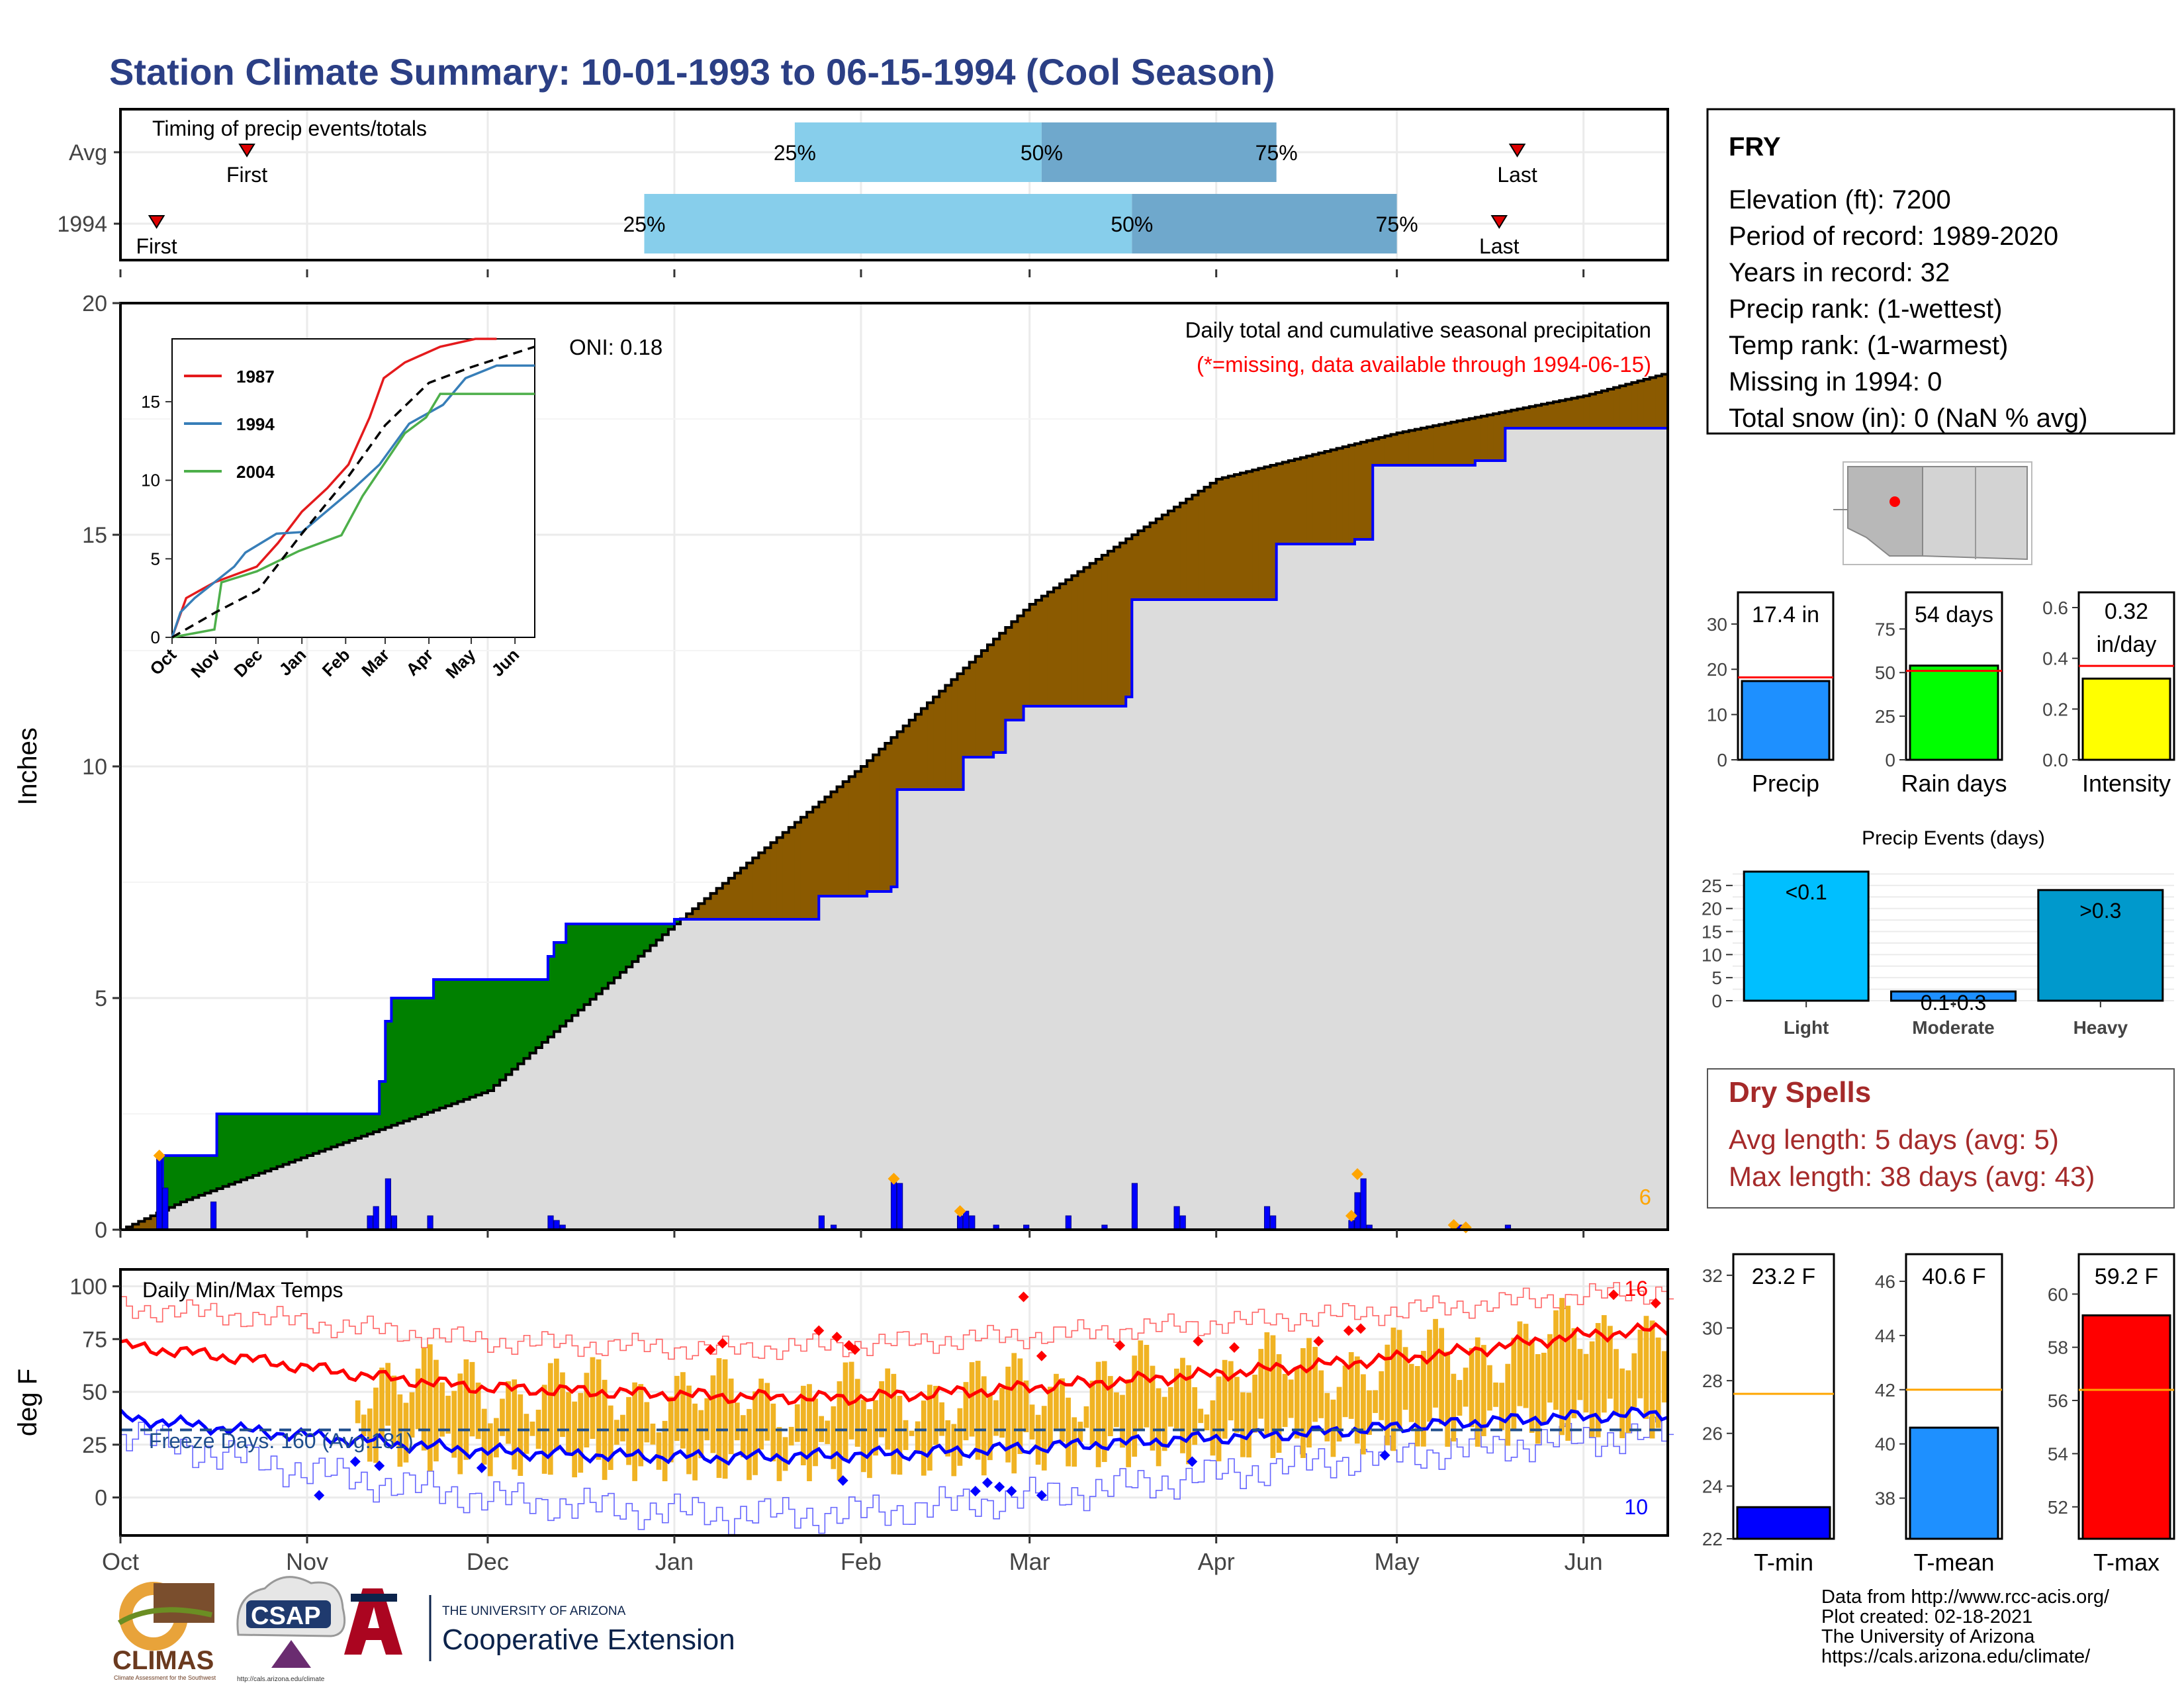 The width and height of the screenshot is (2184, 1691). What do you see at coordinates (246, 151) in the screenshot?
I see `timing-first-marker` at bounding box center [246, 151].